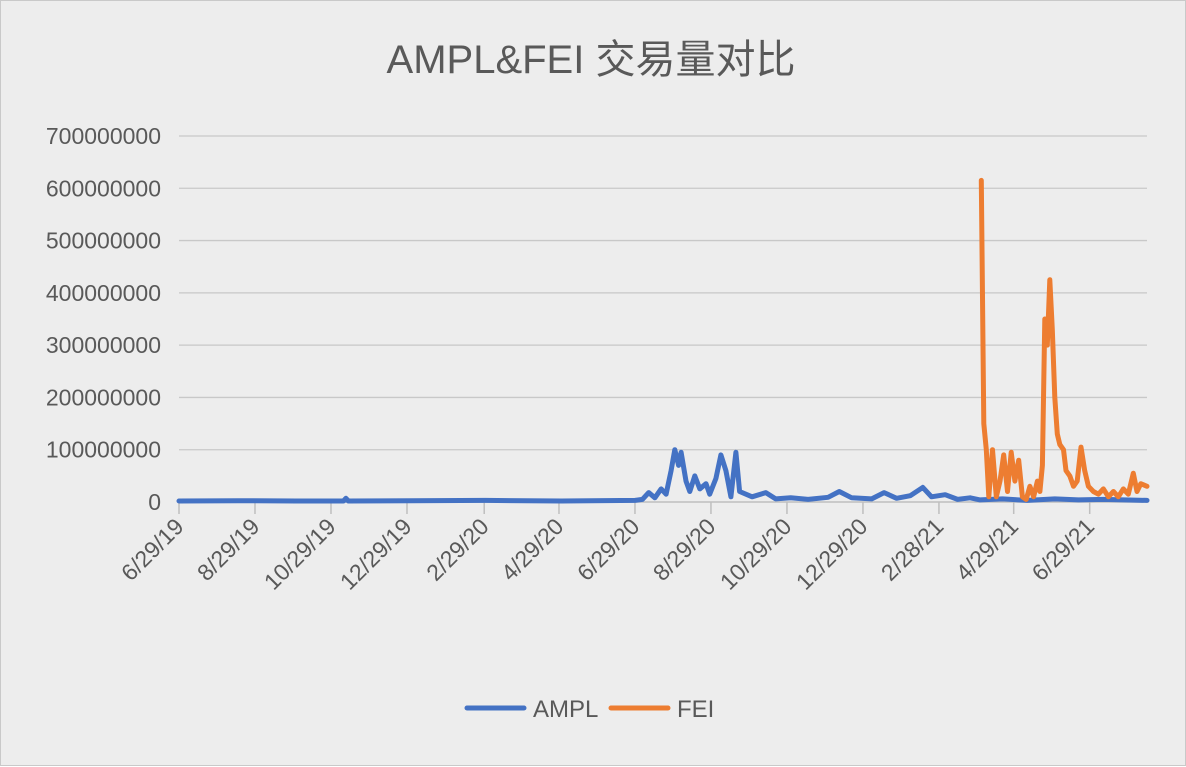 Image resolution: width=1186 pixels, height=767 pixels. Describe the element at coordinates (663, 475) in the screenshot. I see `series-line-ampl` at that location.